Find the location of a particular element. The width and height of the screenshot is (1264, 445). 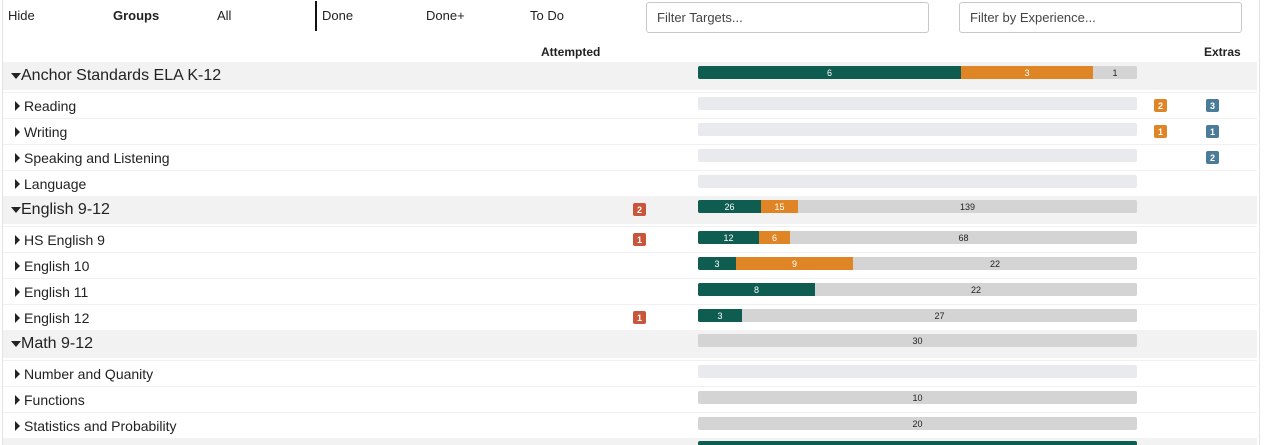

progress-bar: 30 is located at coordinates (917, 340).